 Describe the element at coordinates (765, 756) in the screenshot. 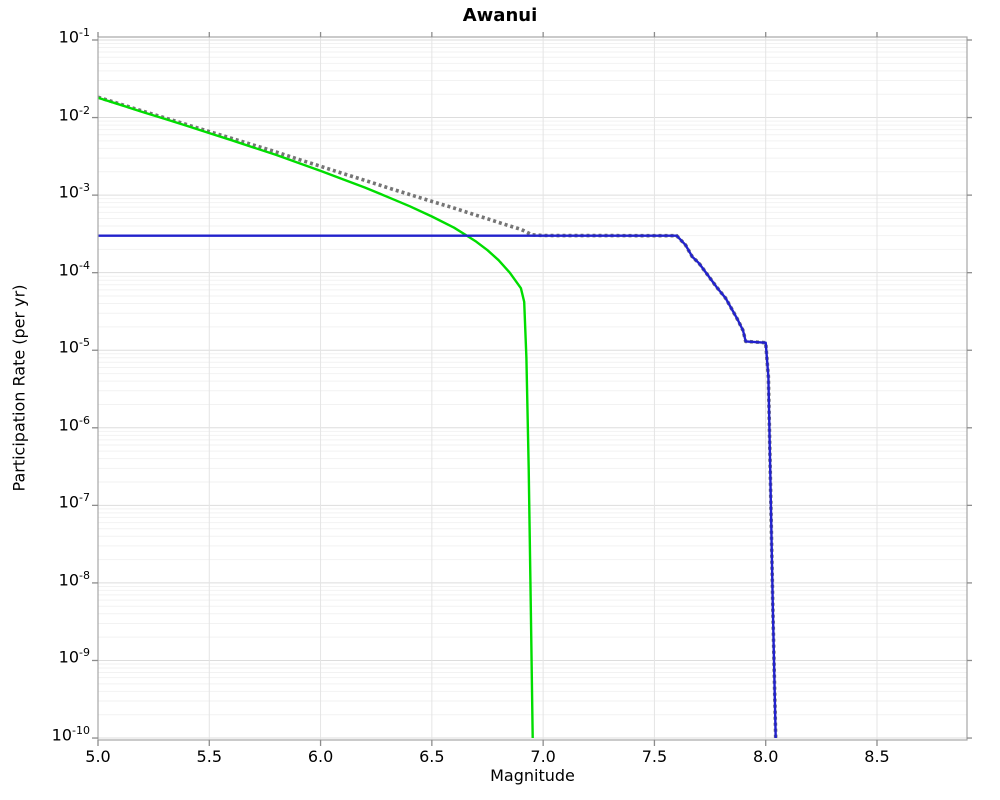

I see `x-tick-label: 8.0` at that location.